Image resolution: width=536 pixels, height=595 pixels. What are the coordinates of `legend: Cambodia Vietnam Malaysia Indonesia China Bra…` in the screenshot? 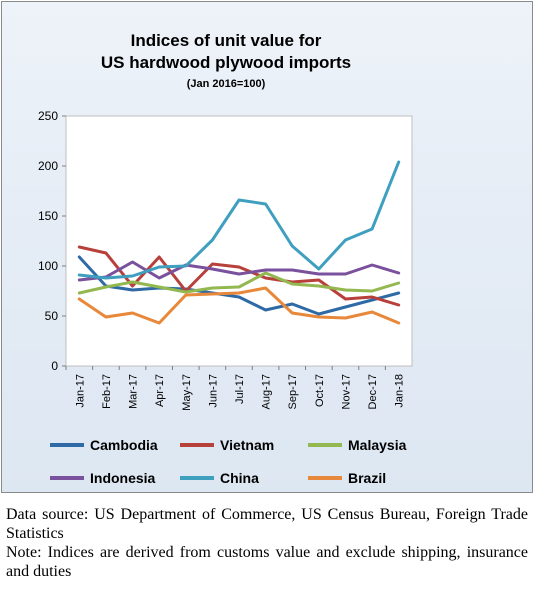 It's located at (228, 461).